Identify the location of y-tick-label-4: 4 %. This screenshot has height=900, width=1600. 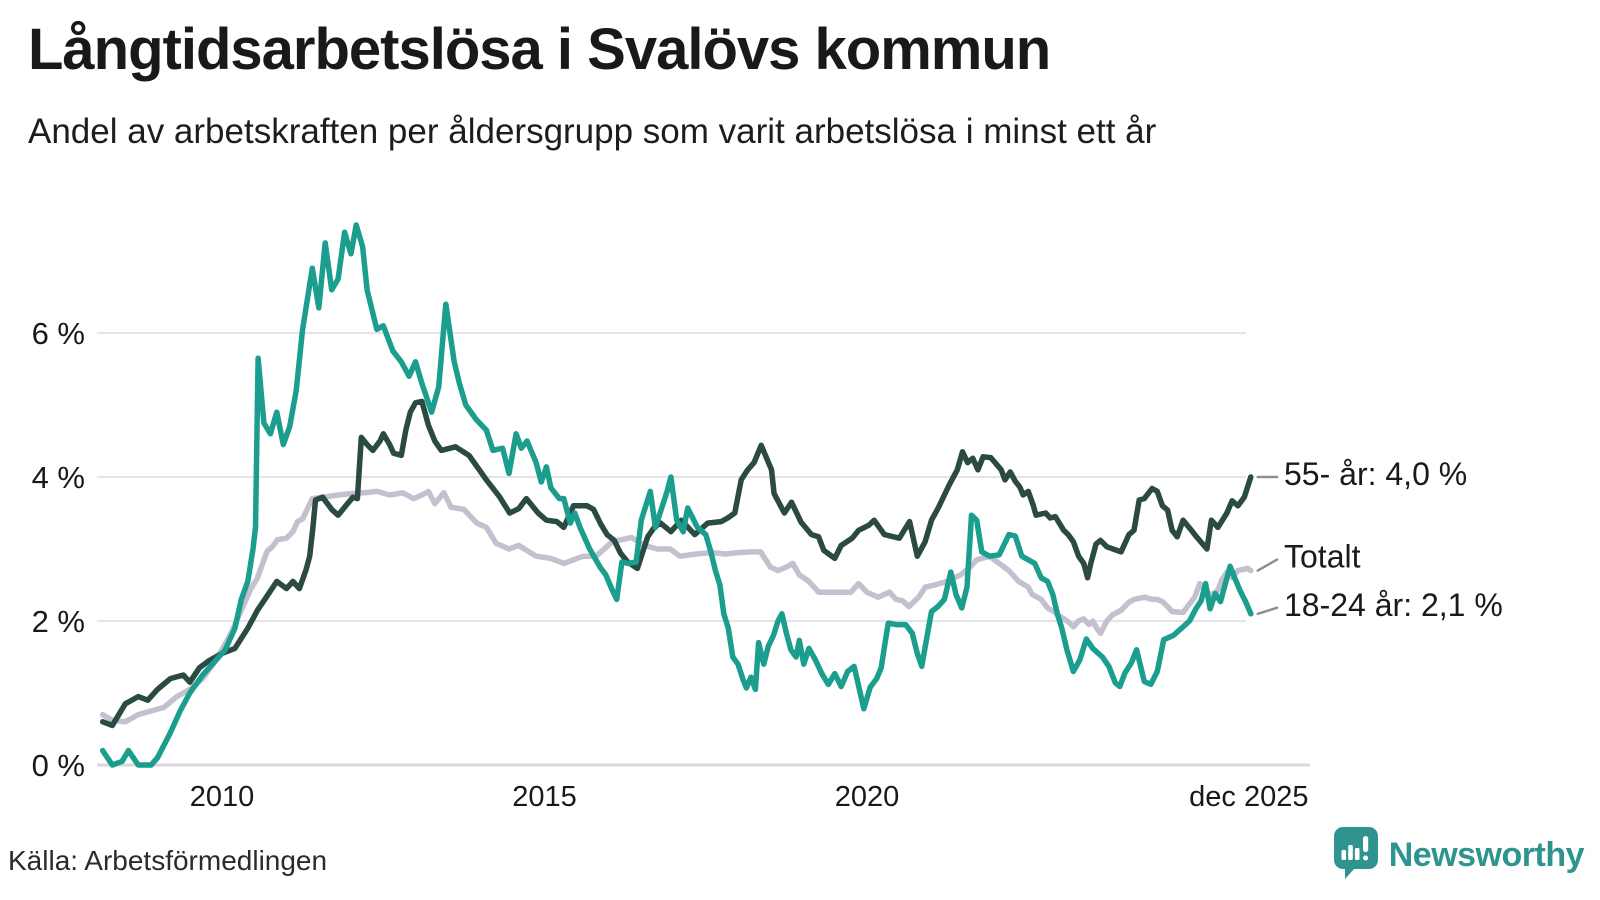
(58, 477).